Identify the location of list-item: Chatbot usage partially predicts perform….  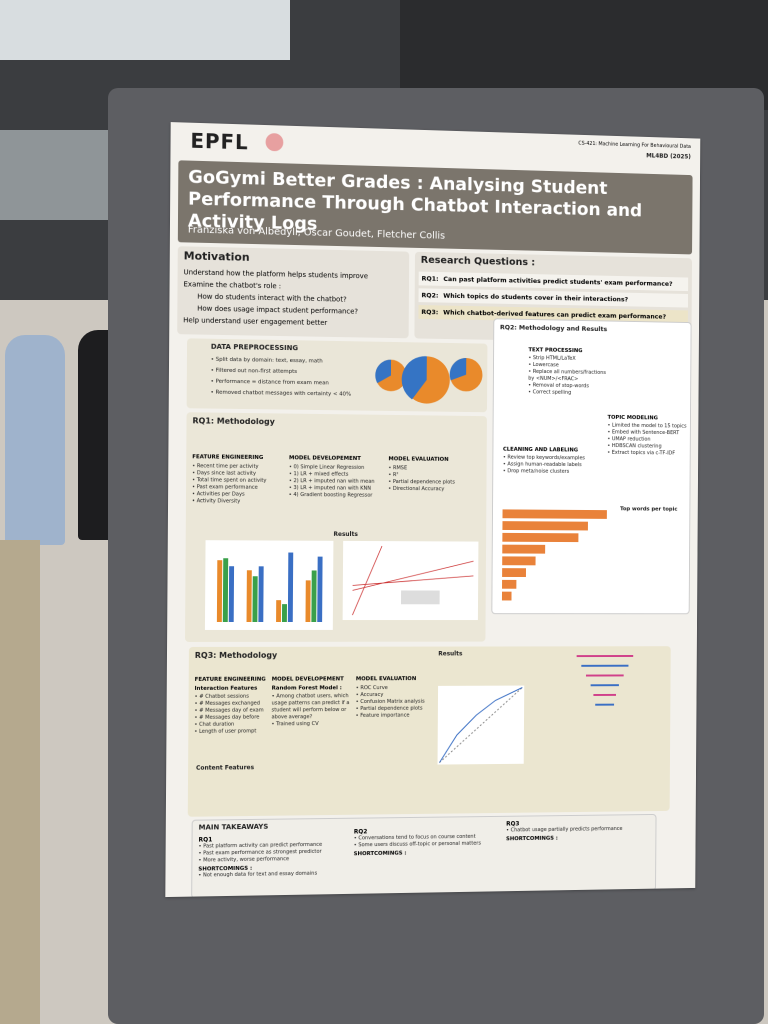
(577, 830).